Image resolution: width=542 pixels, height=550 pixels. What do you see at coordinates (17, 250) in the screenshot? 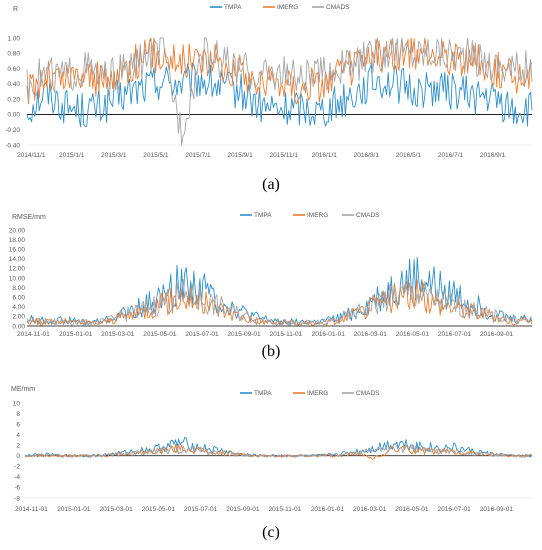
I see `y-tick-label: 16.00` at bounding box center [17, 250].